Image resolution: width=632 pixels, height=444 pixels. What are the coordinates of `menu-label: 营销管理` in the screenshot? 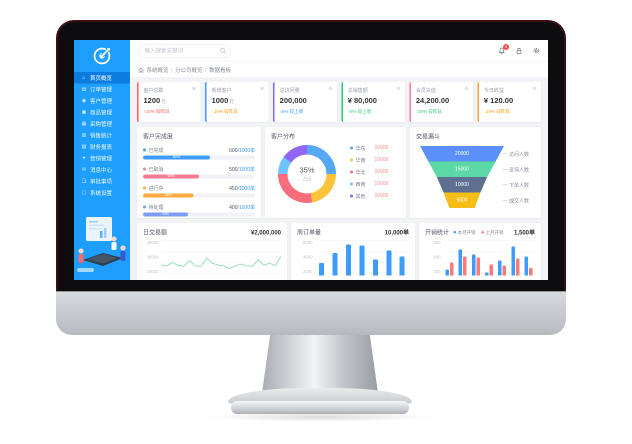 It's located at (101, 158).